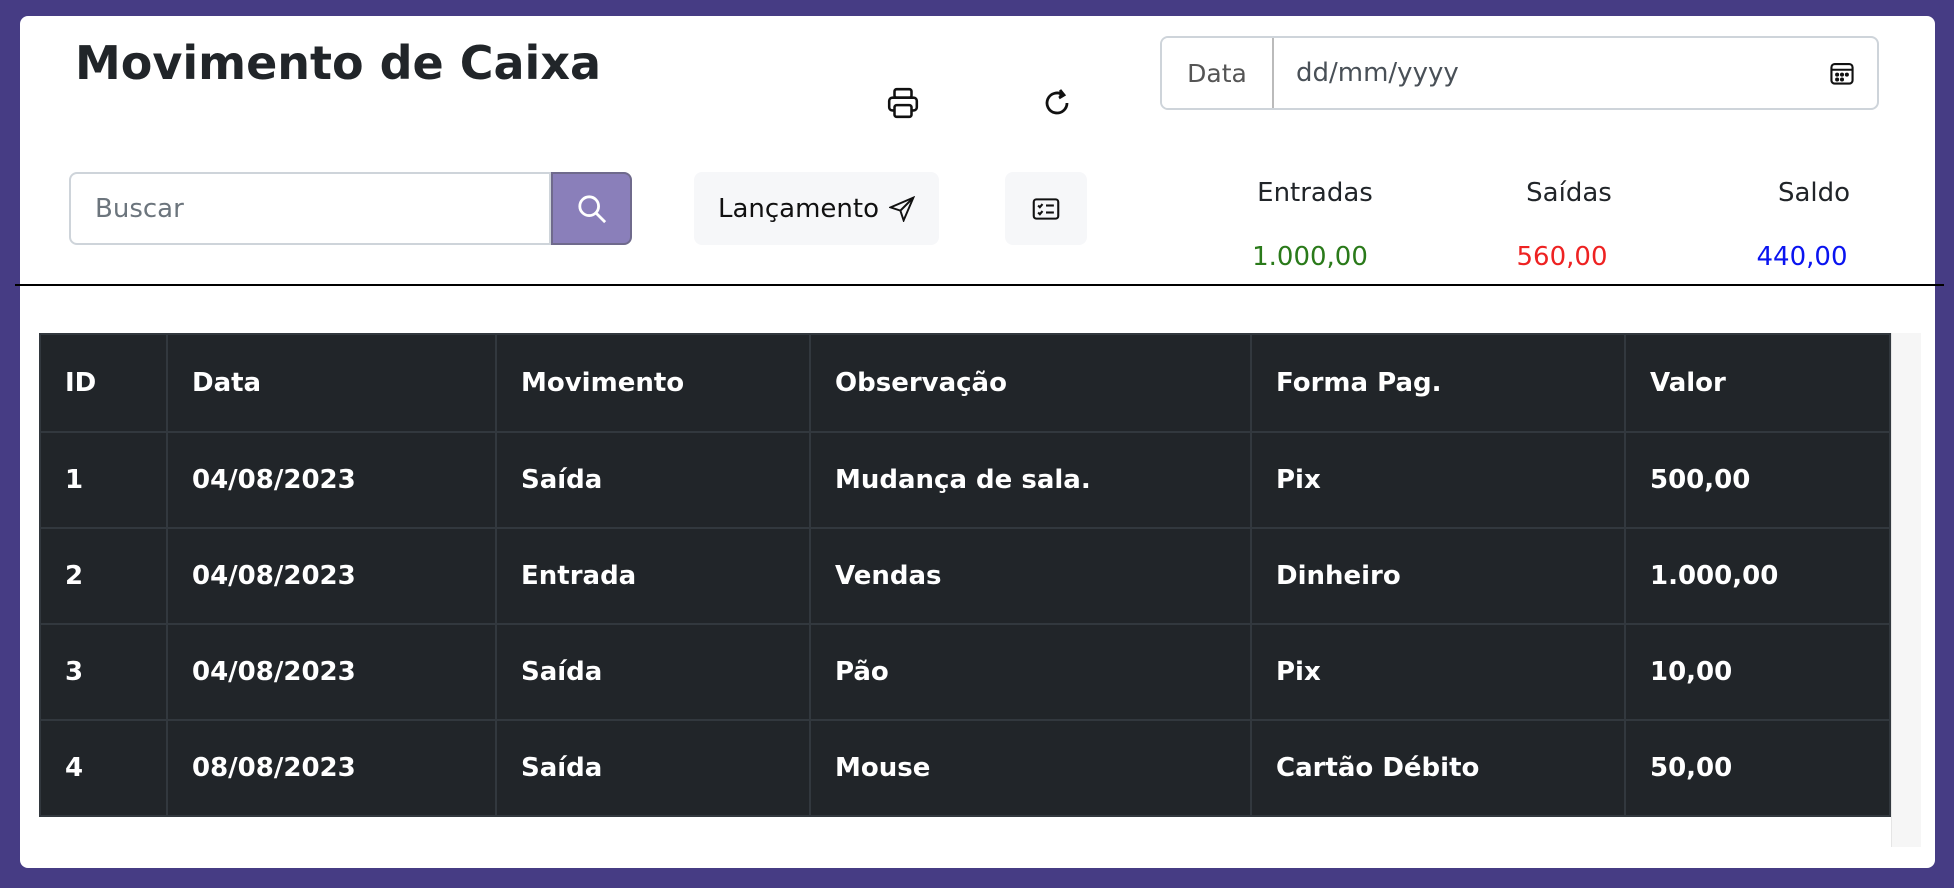 The height and width of the screenshot is (888, 1954). Describe the element at coordinates (1569, 193) in the screenshot. I see `saidas-label: Saídas` at that location.